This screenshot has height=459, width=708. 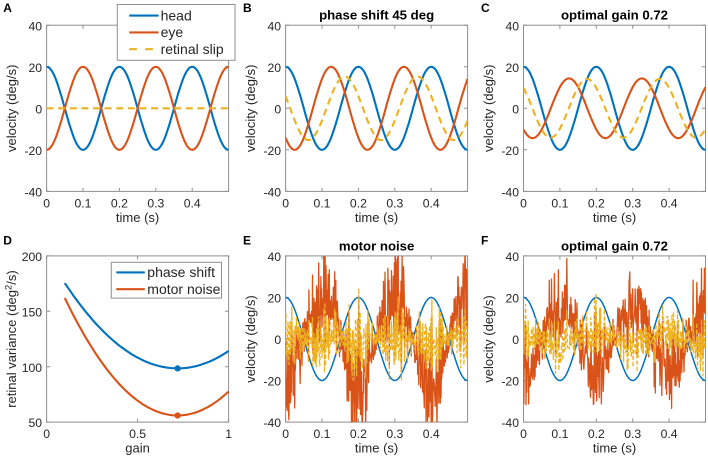 I want to click on svg-text: eye, so click(x=172, y=32).